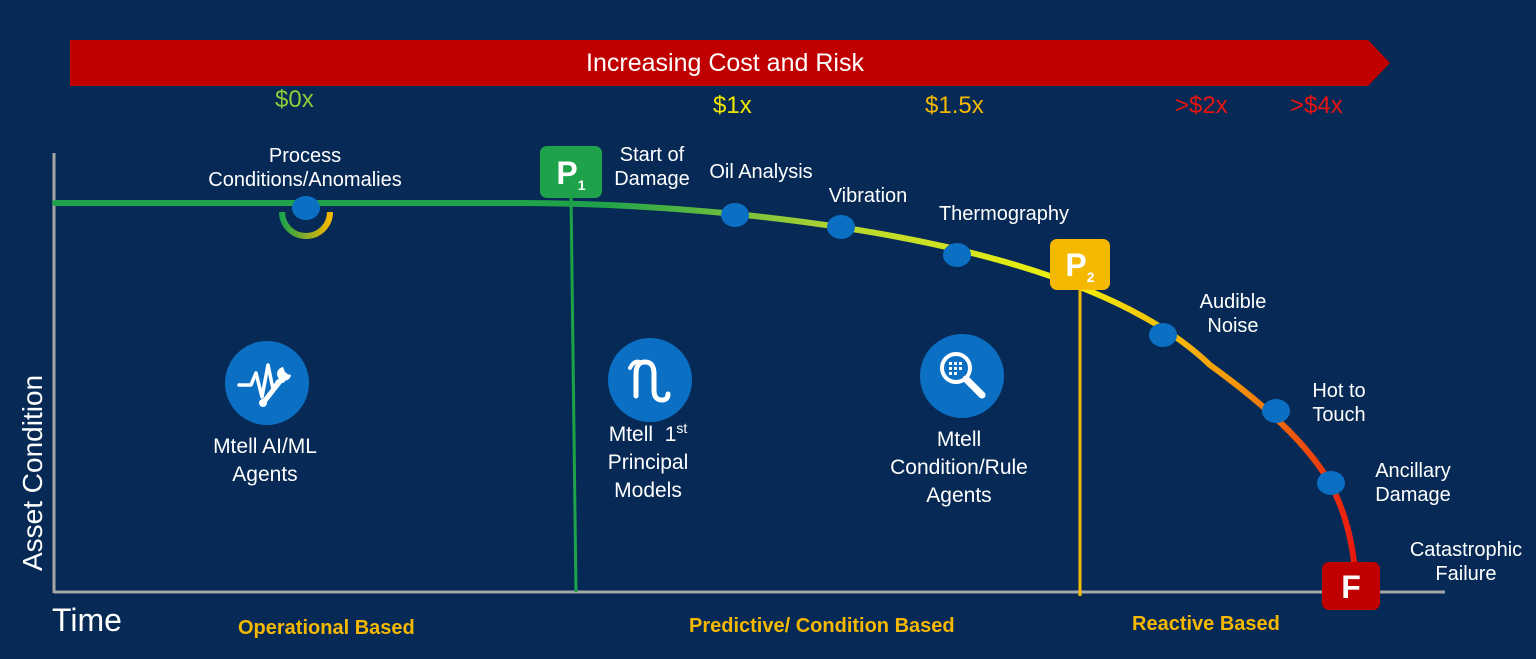  What do you see at coordinates (265, 446) in the screenshot?
I see `ai-ml-line1: Mtell AI/ML` at bounding box center [265, 446].